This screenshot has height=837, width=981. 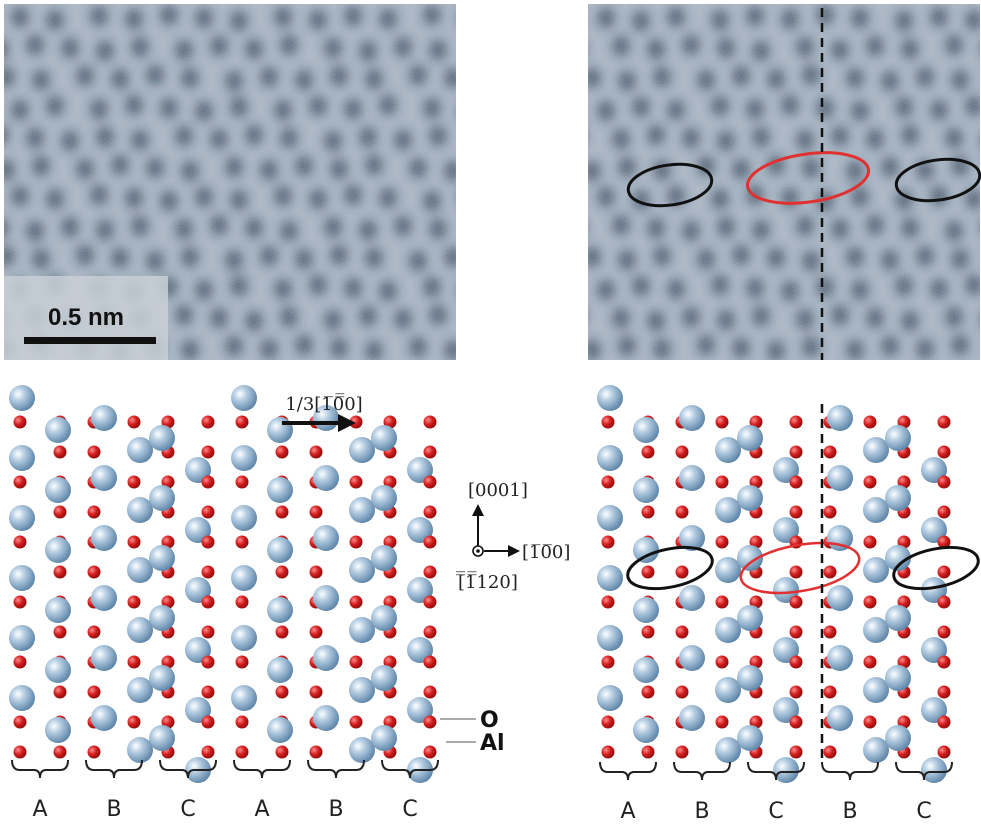 What do you see at coordinates (936, 568) in the screenshot?
I see `model-black-ellipse-right` at bounding box center [936, 568].